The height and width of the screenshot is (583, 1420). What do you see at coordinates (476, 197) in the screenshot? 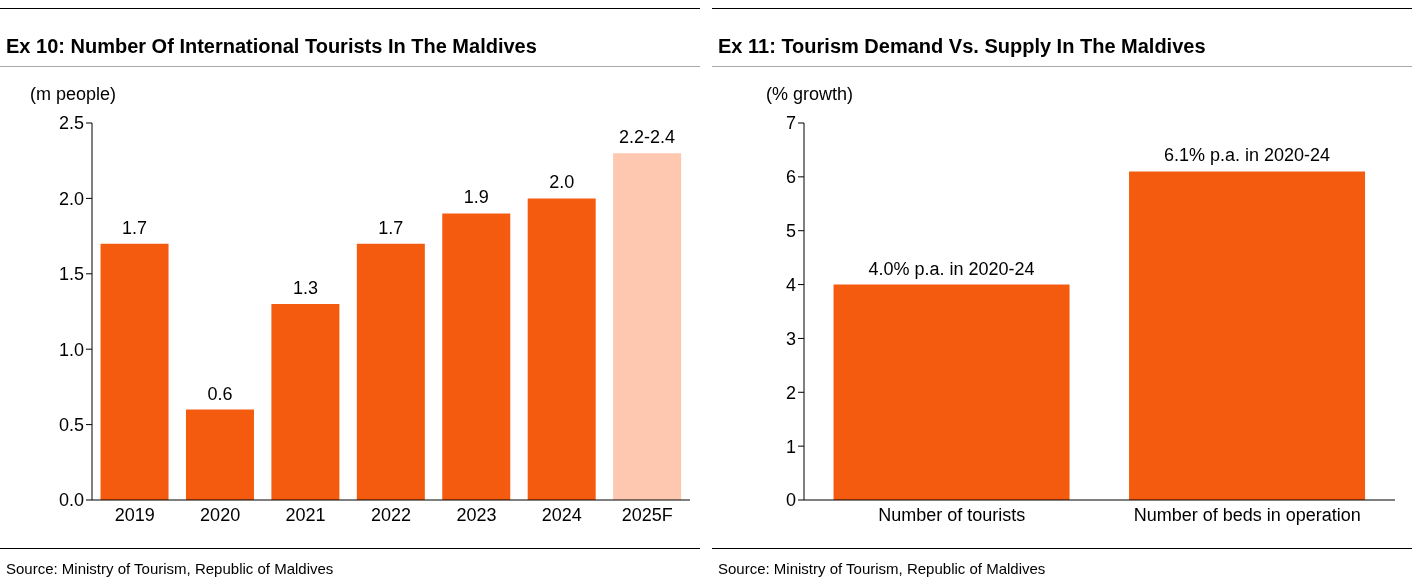
I see `data-label: 1.9` at bounding box center [476, 197].